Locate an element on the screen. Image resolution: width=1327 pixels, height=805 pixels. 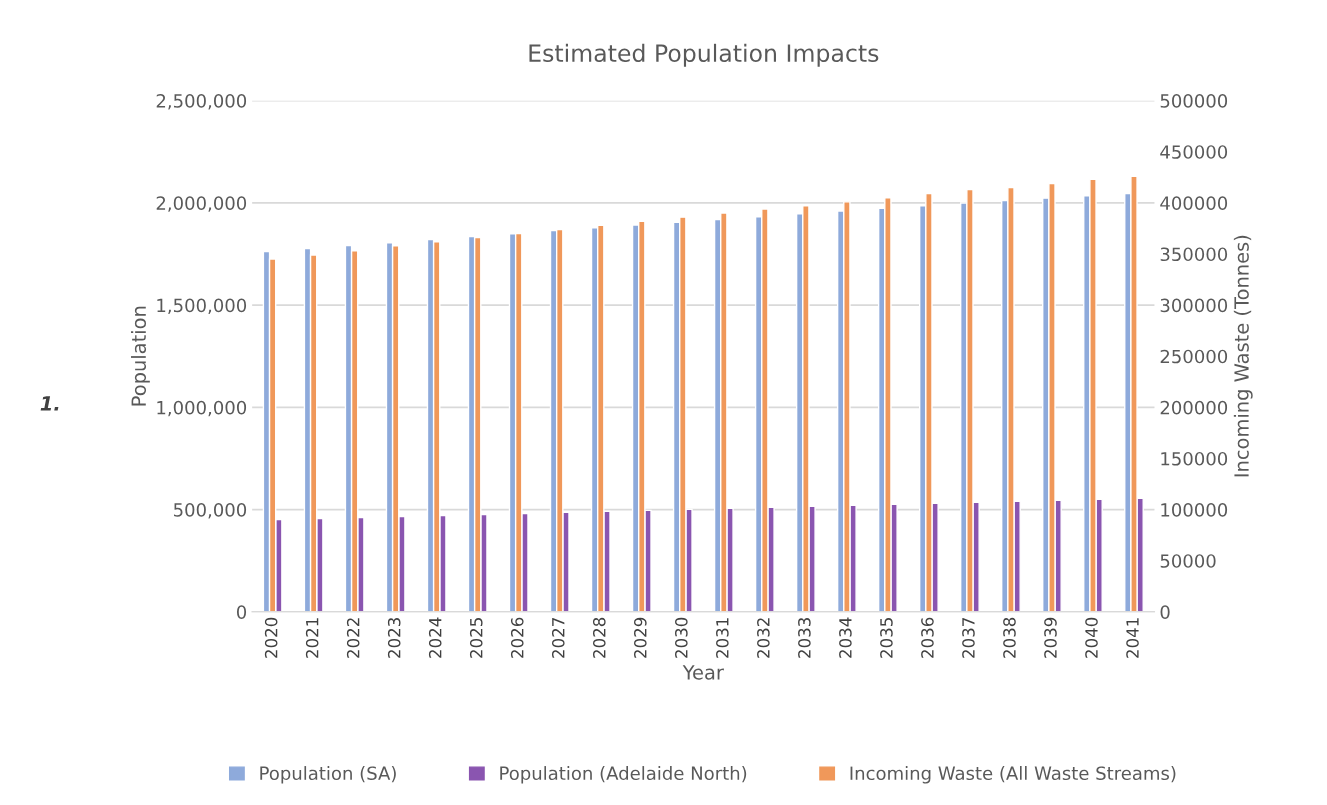
y-tick-label: 0 is located at coordinates (241, 612).